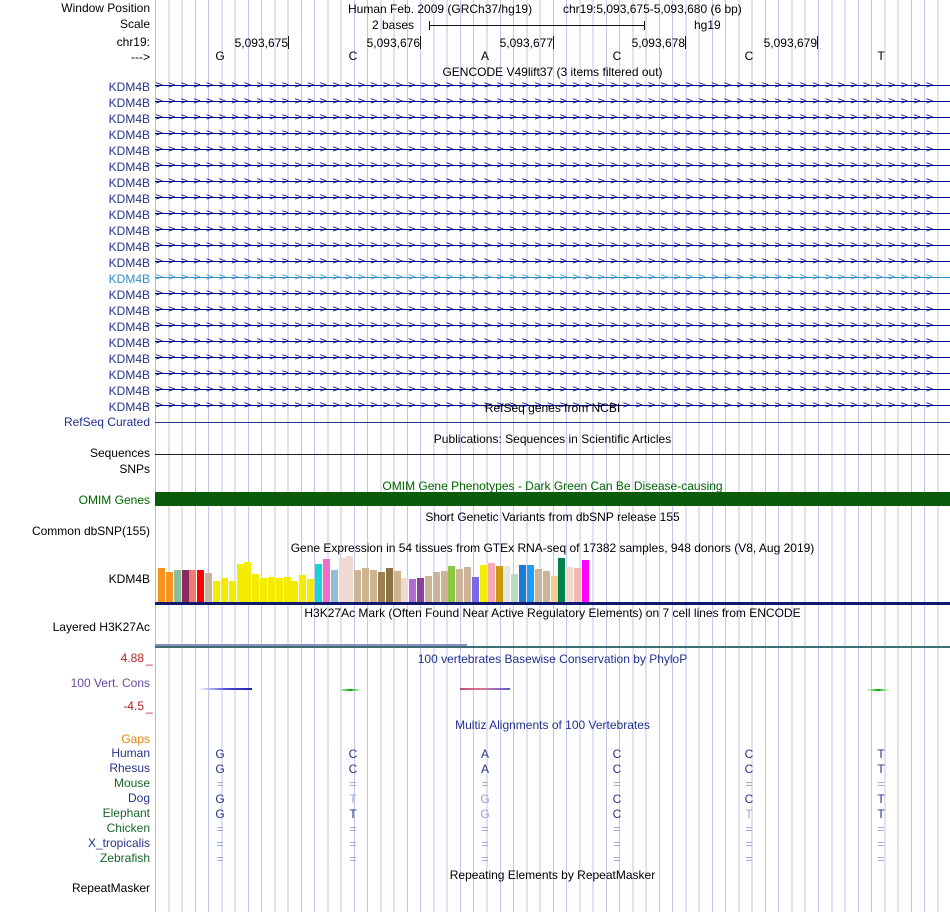  What do you see at coordinates (119, 453) in the screenshot?
I see `publications-sequences-label: Sequences` at bounding box center [119, 453].